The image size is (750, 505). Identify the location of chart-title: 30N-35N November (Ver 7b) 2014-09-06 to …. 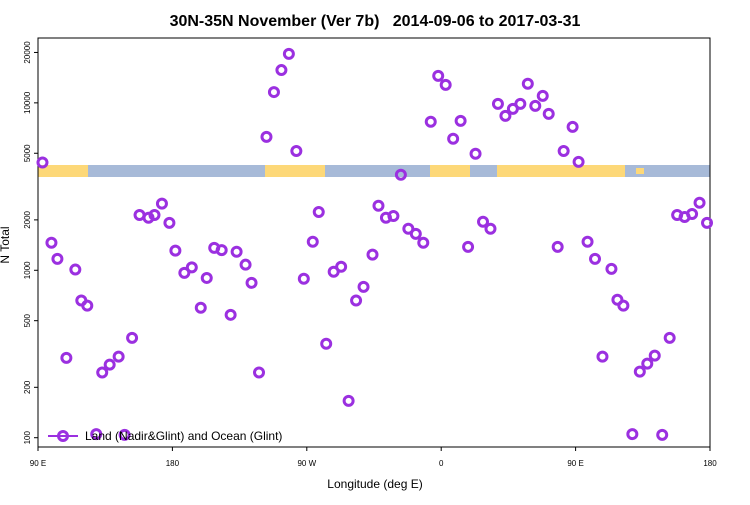
(375, 21).